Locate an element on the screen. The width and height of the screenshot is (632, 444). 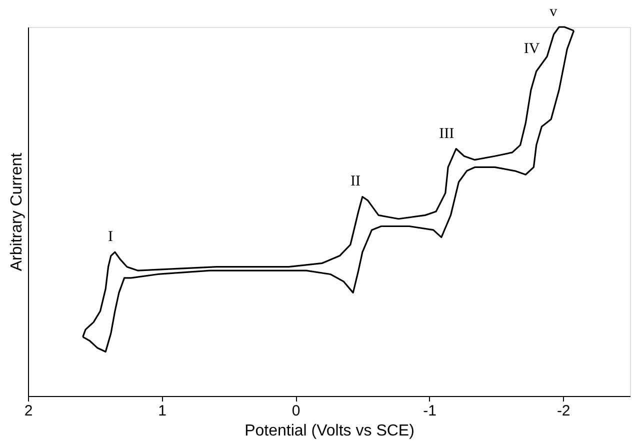
x-tick-label: 1 is located at coordinates (162, 411).